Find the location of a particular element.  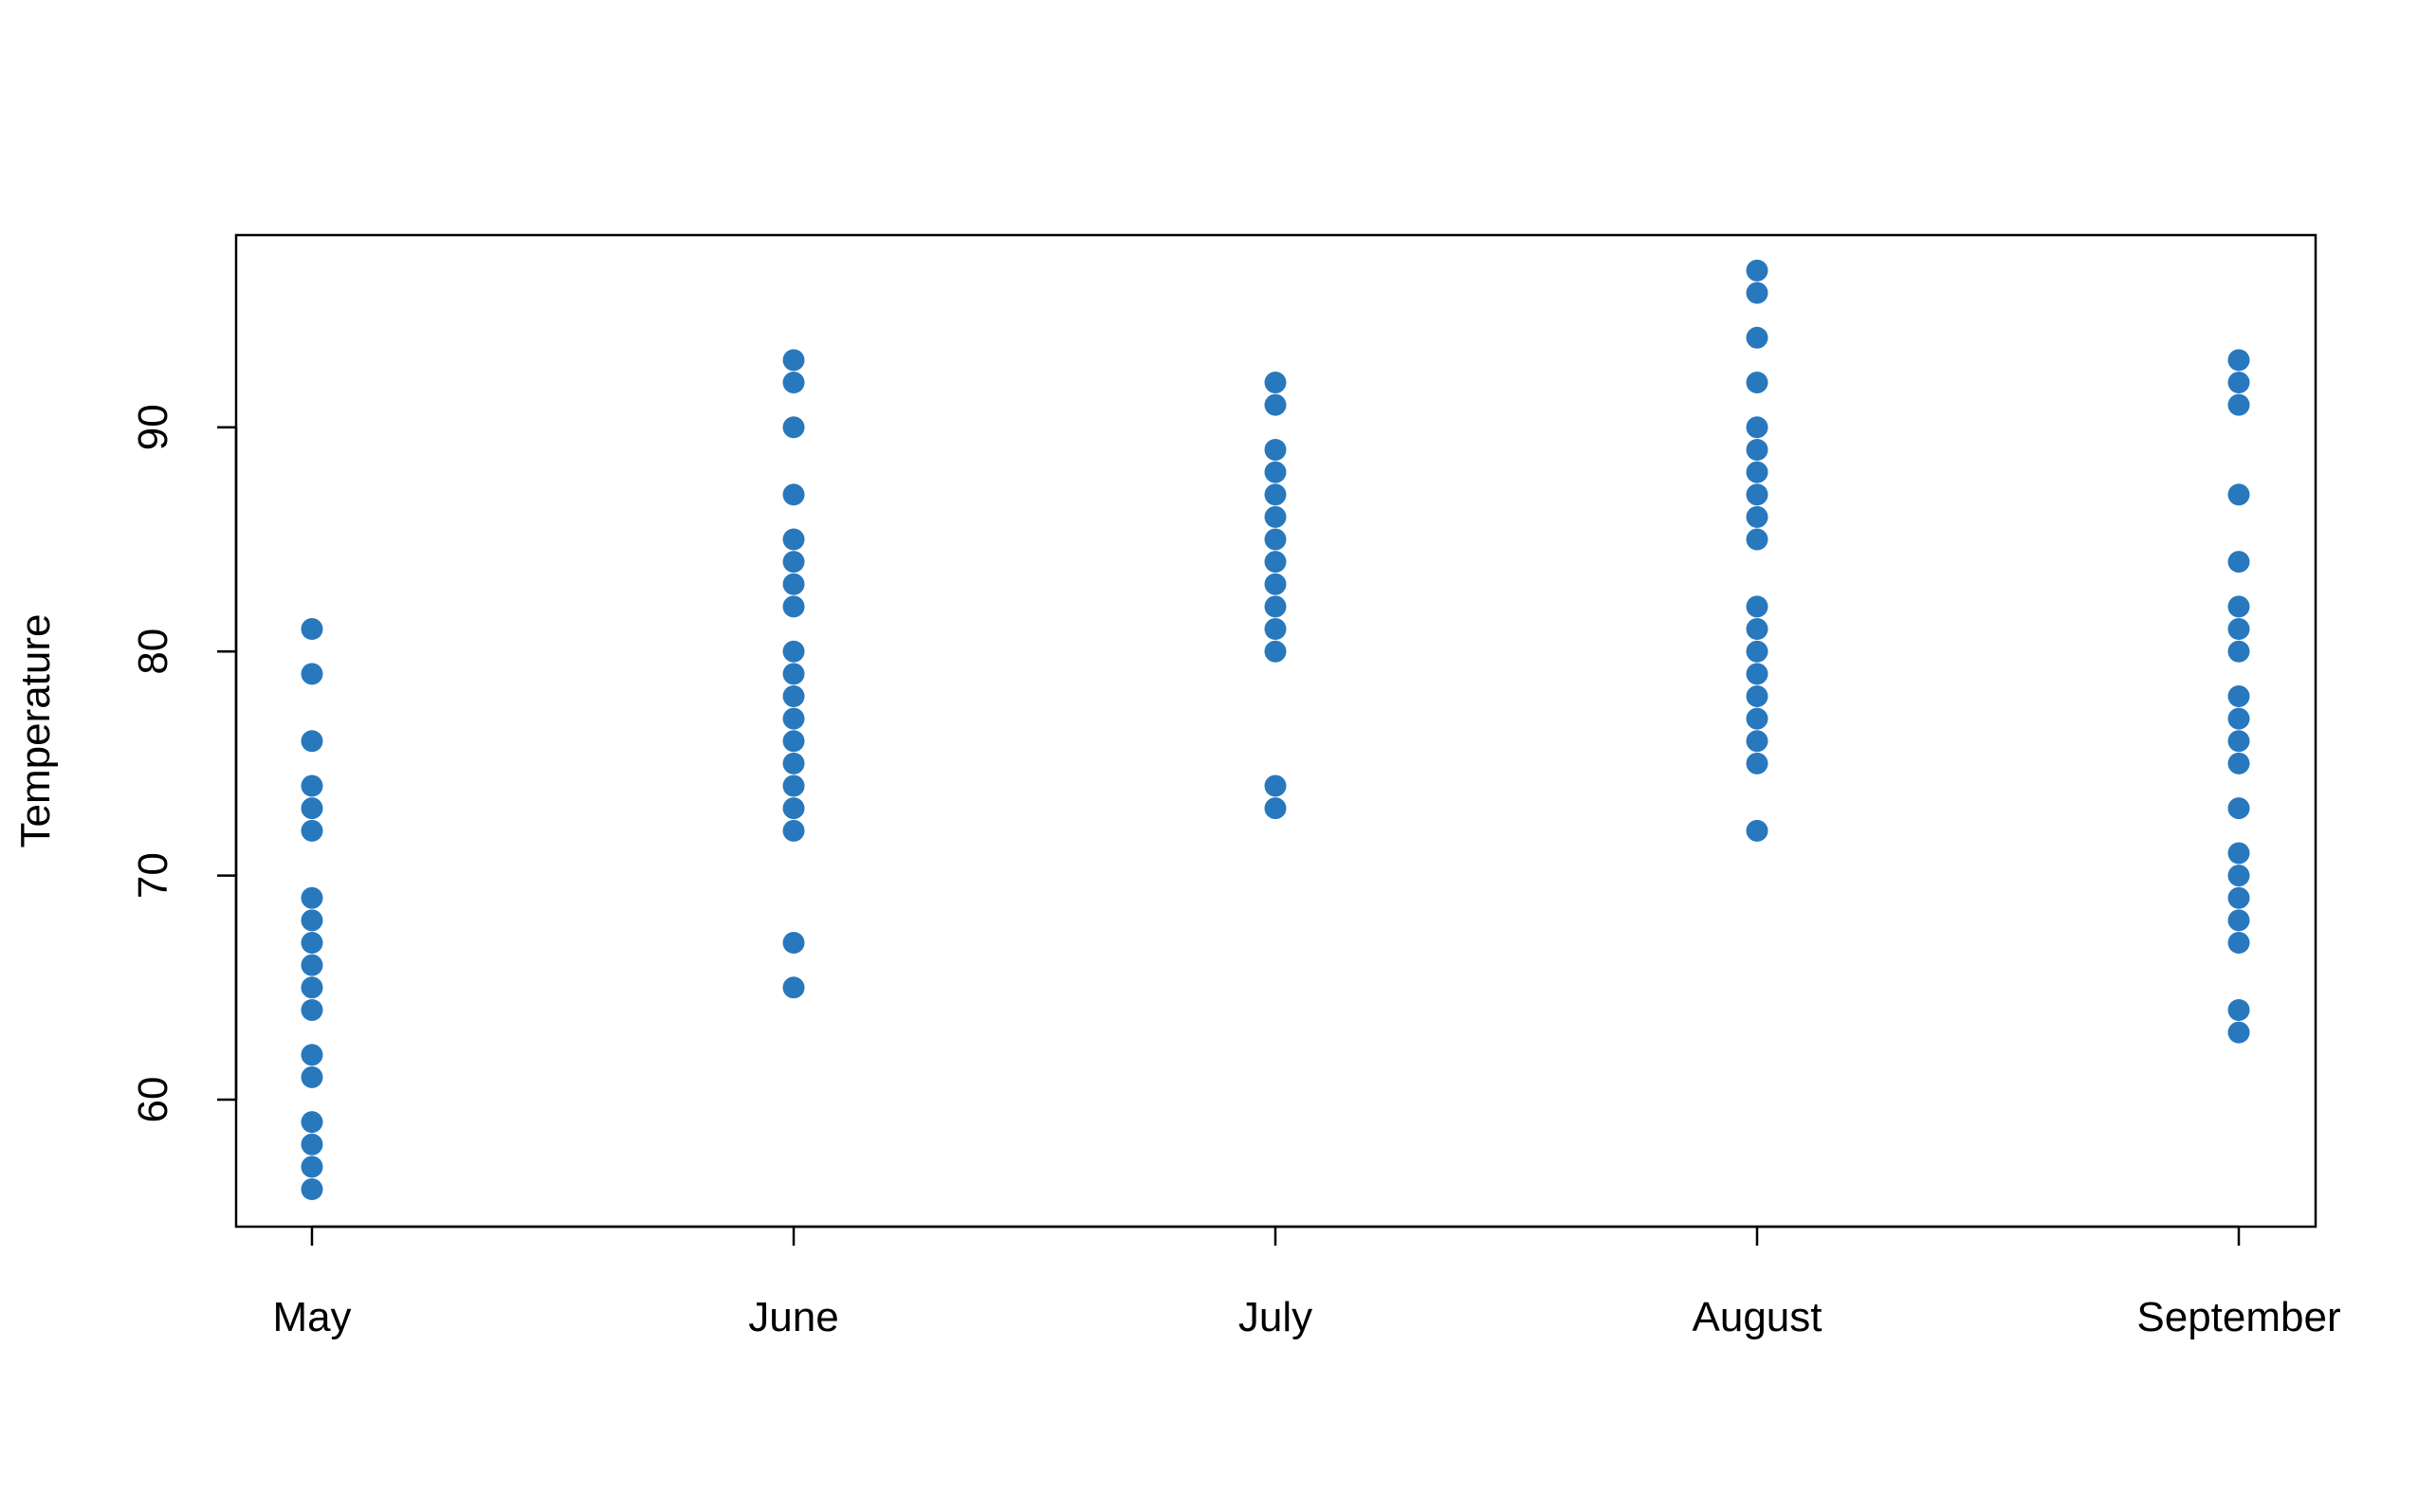

y-axis-label: Temperature is located at coordinates (35, 730).